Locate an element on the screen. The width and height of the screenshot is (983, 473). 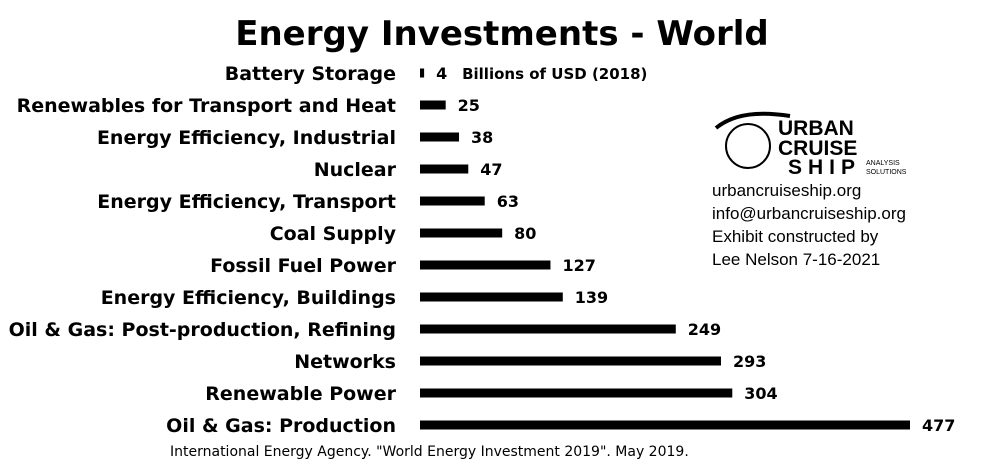
category-label: Renewables for Transport and Heat is located at coordinates (206, 106).